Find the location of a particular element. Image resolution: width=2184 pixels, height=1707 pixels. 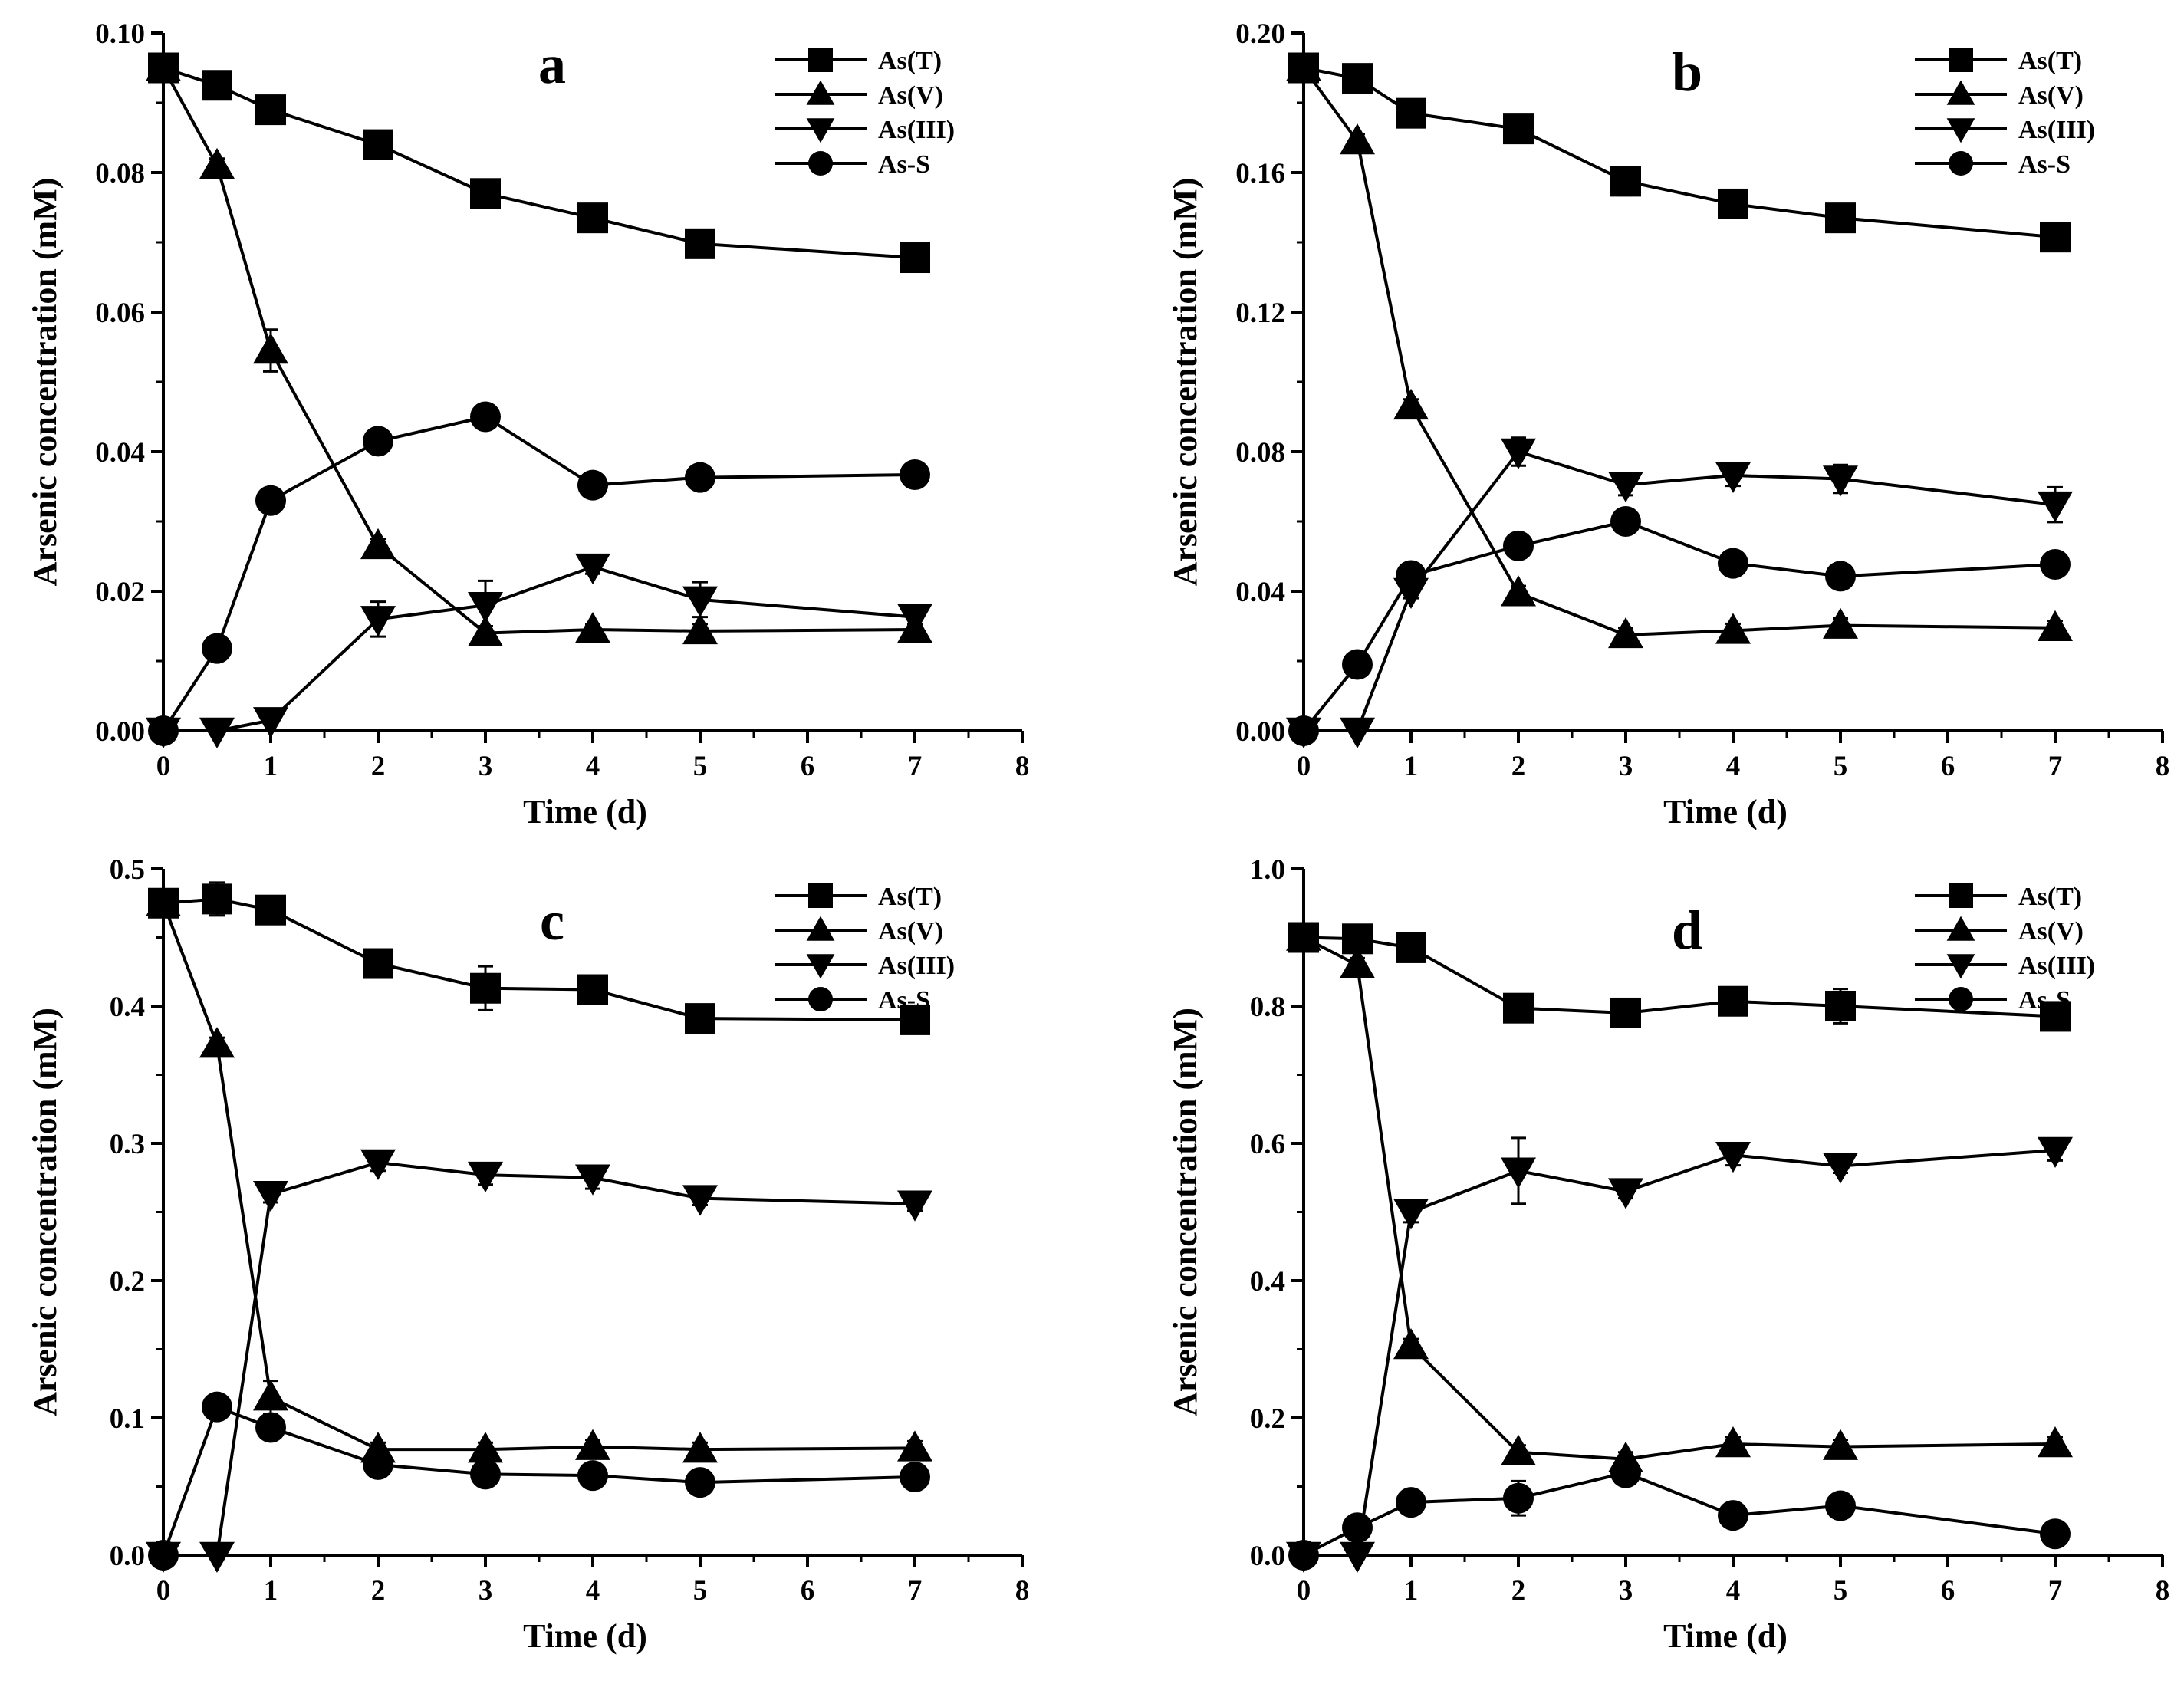

y-tick-label: 0.02 is located at coordinates (120, 592).